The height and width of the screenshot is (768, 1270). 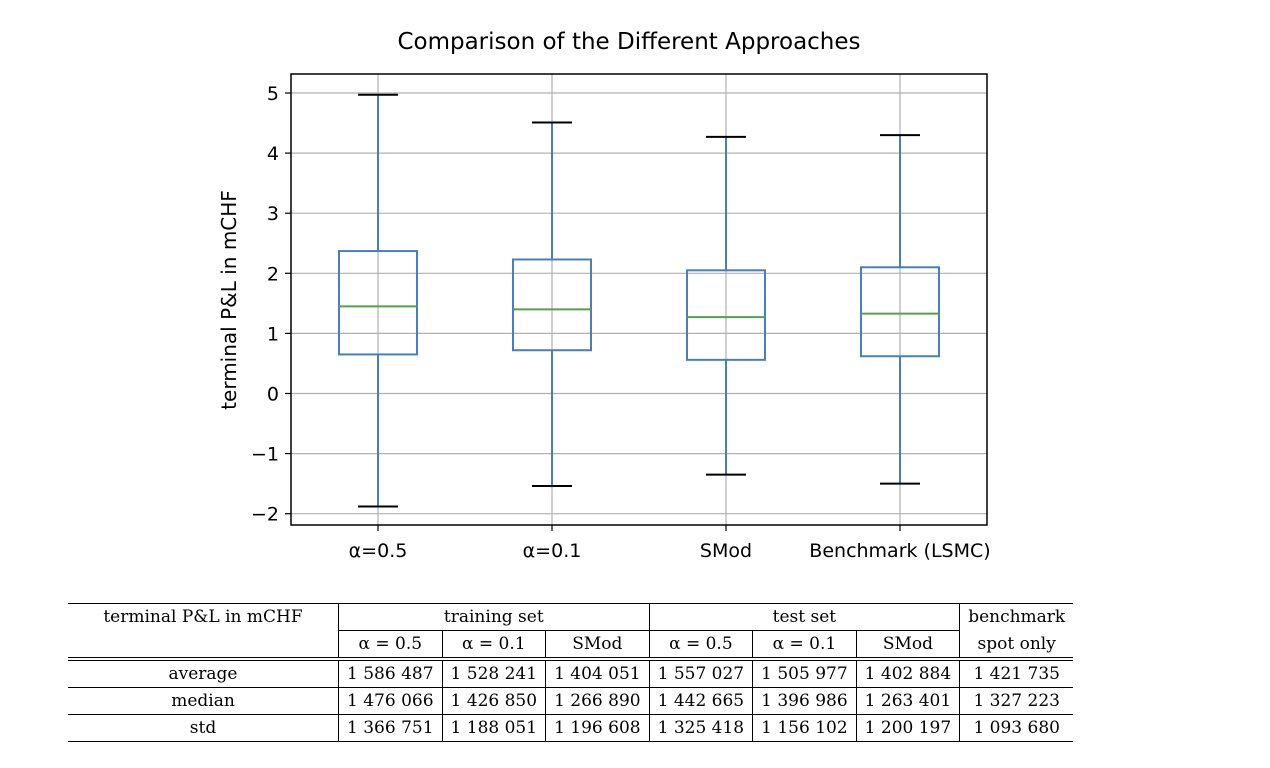 What do you see at coordinates (804, 701) in the screenshot?
I see `table-cell: 1 396 986` at bounding box center [804, 701].